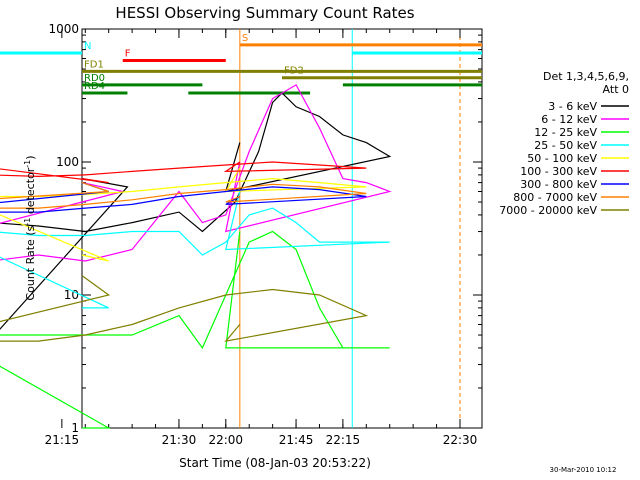 Image resolution: width=640 pixels, height=480 pixels. What do you see at coordinates (94, 64) in the screenshot?
I see `flag-label-fd1: FD1` at bounding box center [94, 64].